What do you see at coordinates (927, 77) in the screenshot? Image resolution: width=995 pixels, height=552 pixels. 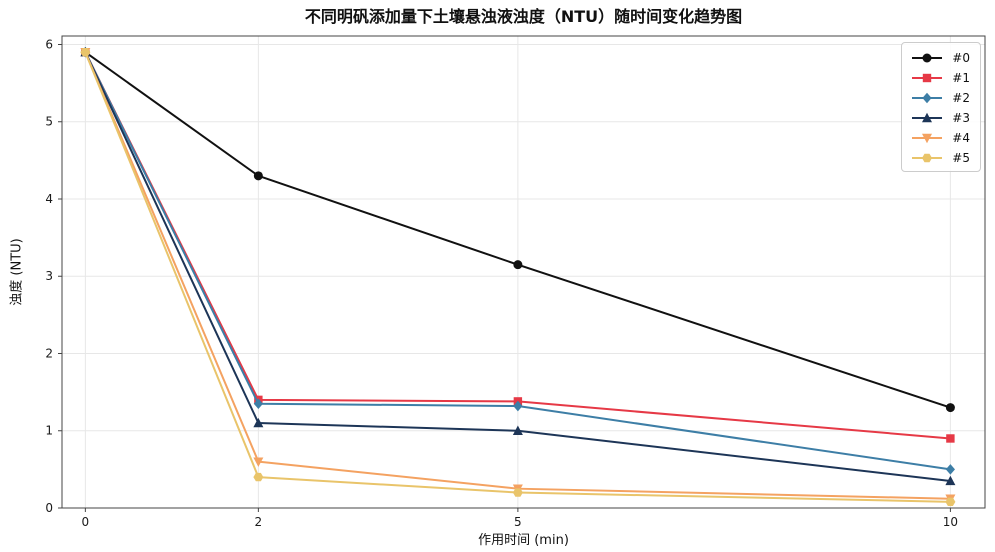 I see `legend-square-icon` at bounding box center [927, 77].